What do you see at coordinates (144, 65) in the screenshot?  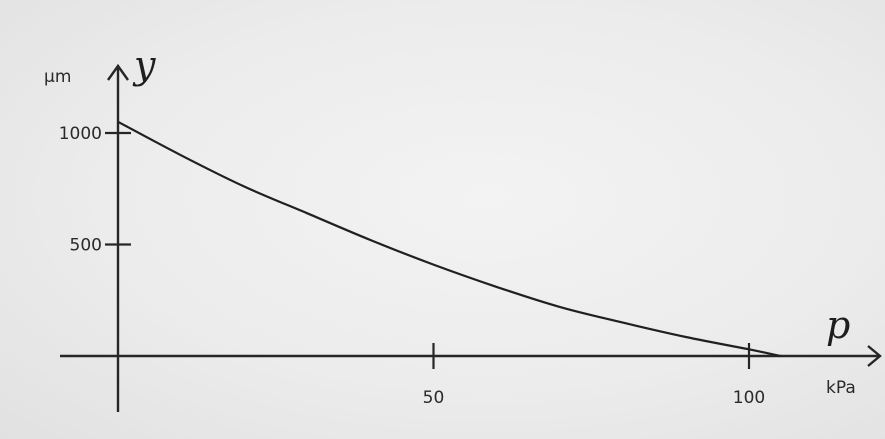 I see `y-axis-label: y` at bounding box center [144, 65].